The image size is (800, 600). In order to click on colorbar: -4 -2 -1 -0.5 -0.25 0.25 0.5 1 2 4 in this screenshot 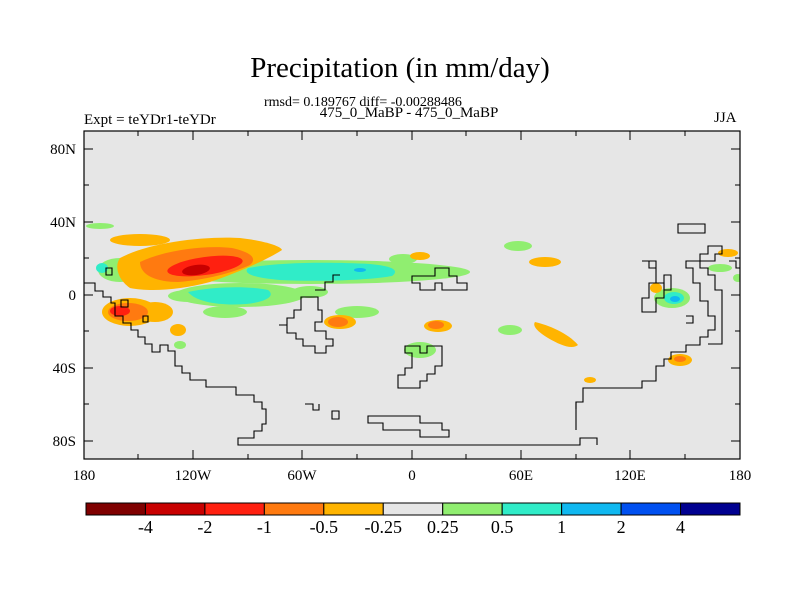, I will do `click(413, 519)`.